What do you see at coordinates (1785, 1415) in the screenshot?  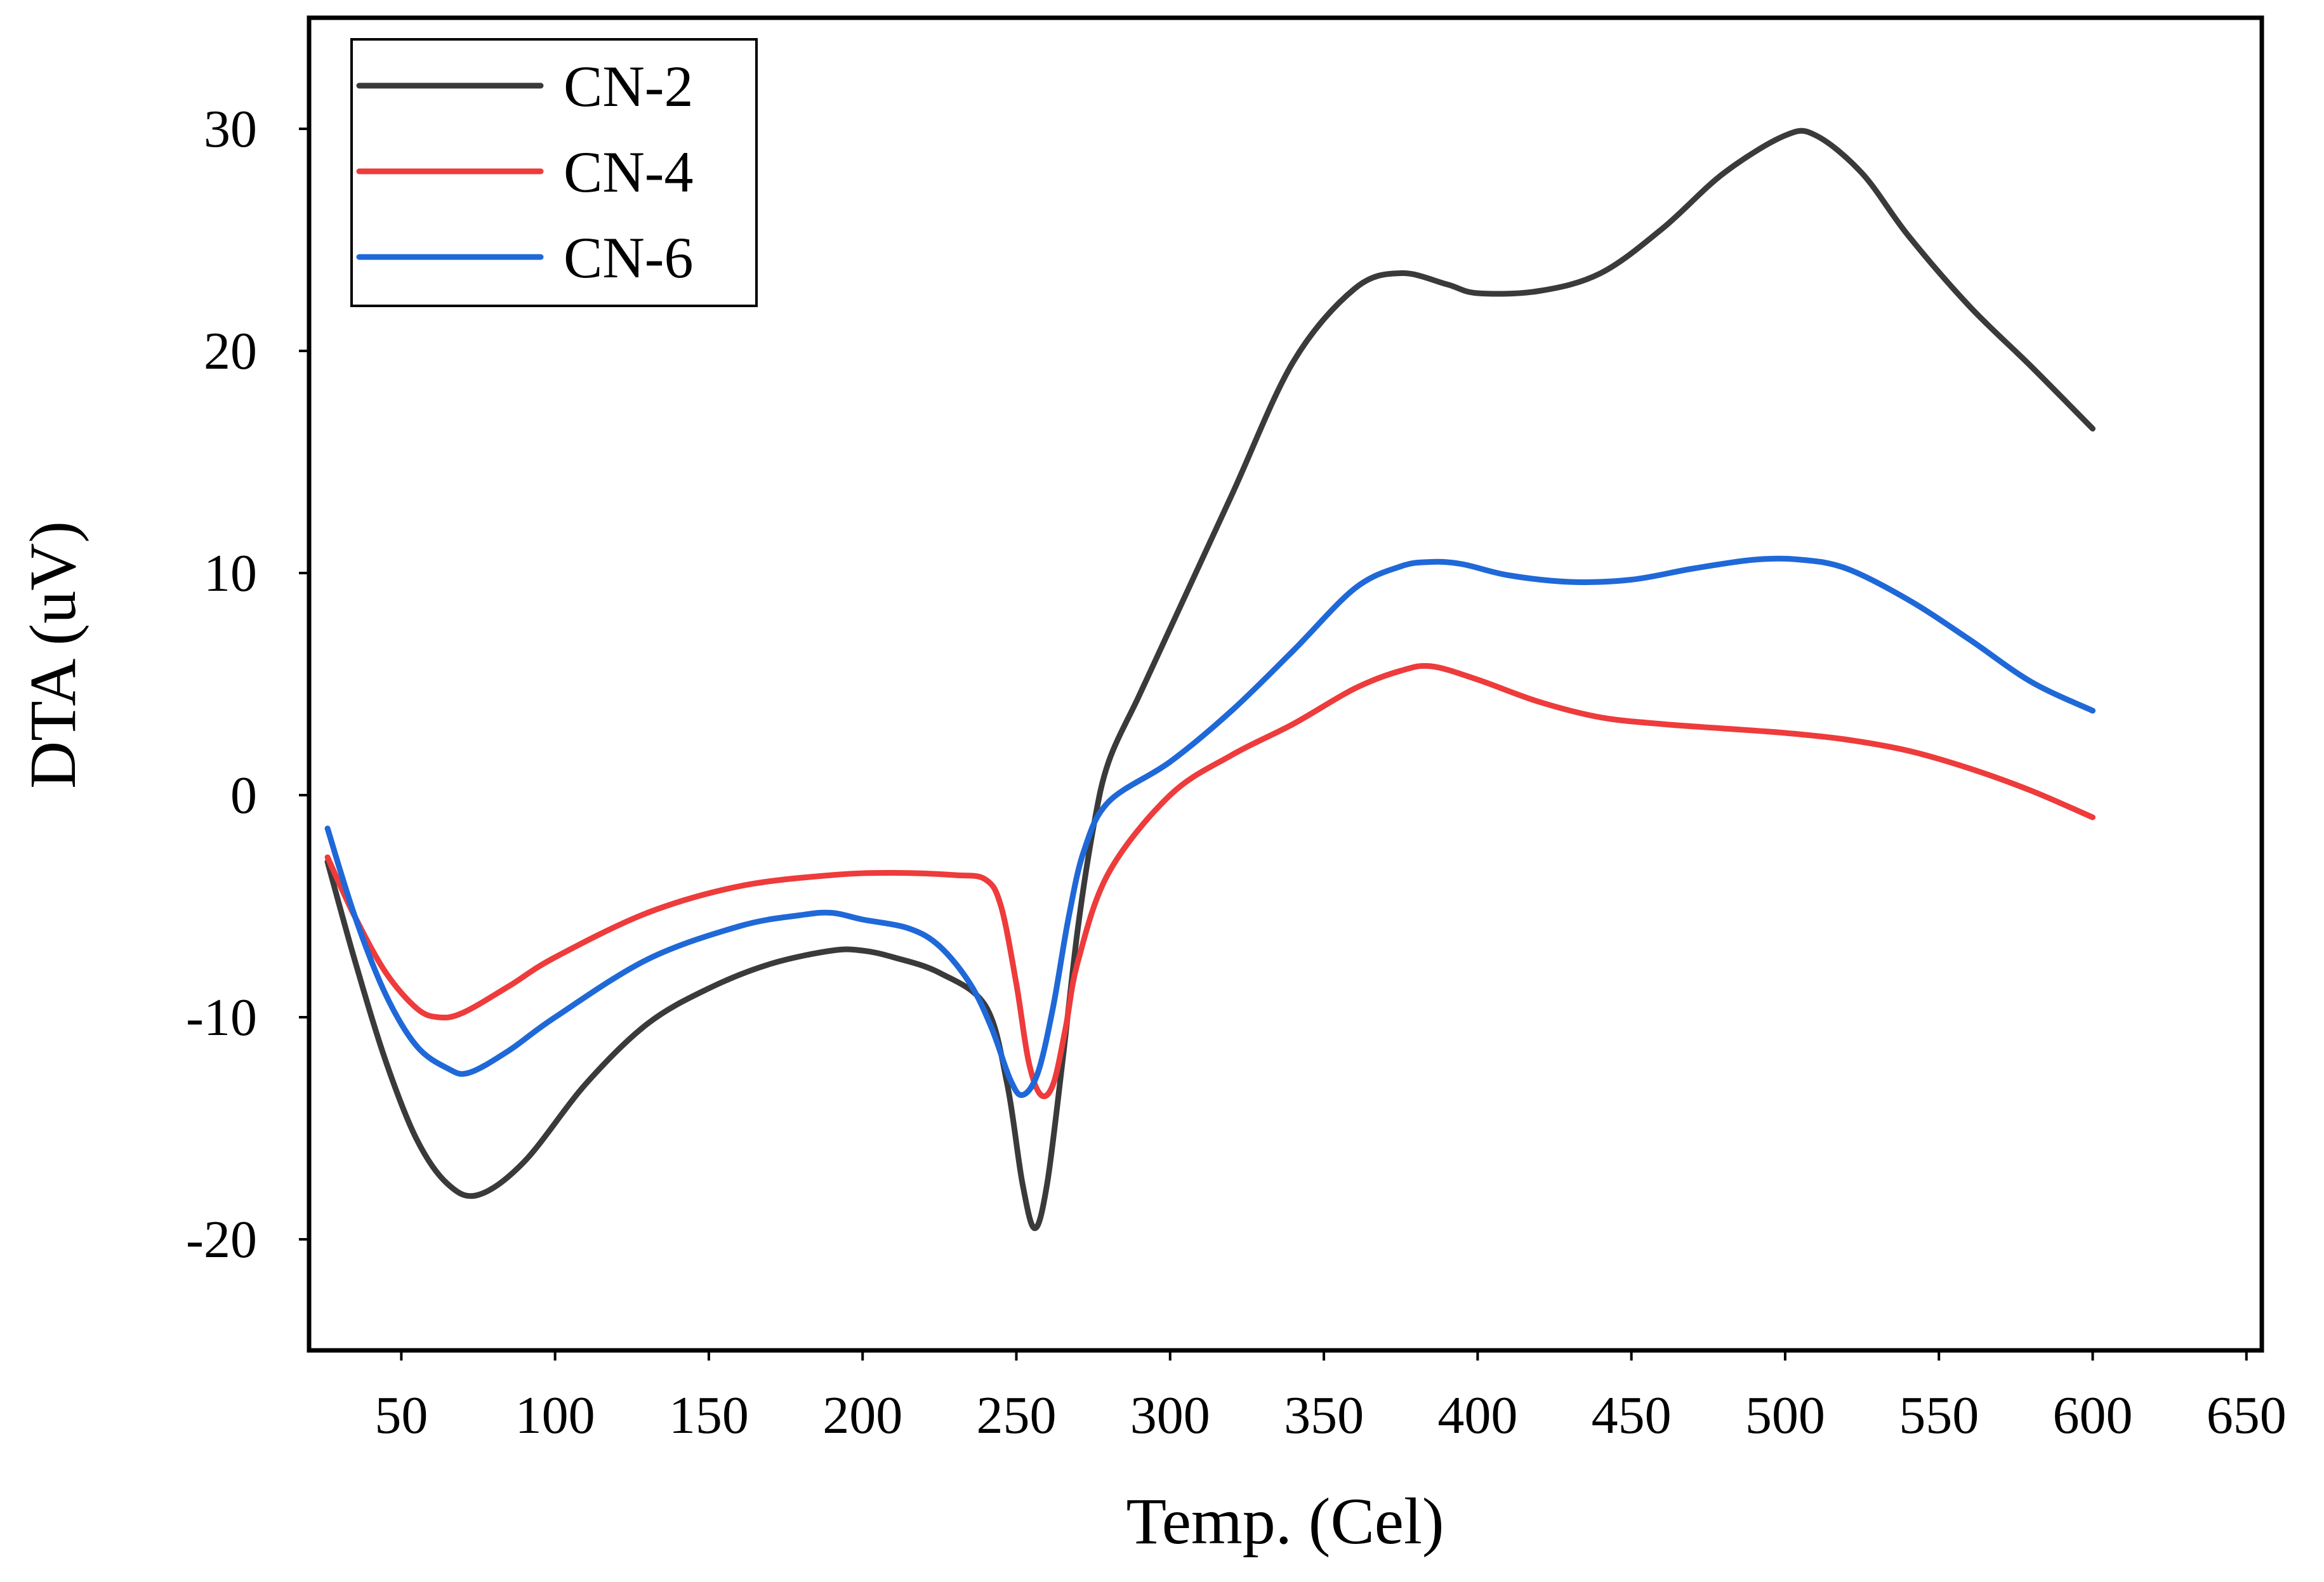 I see `x-tick-label: 500` at bounding box center [1785, 1415].